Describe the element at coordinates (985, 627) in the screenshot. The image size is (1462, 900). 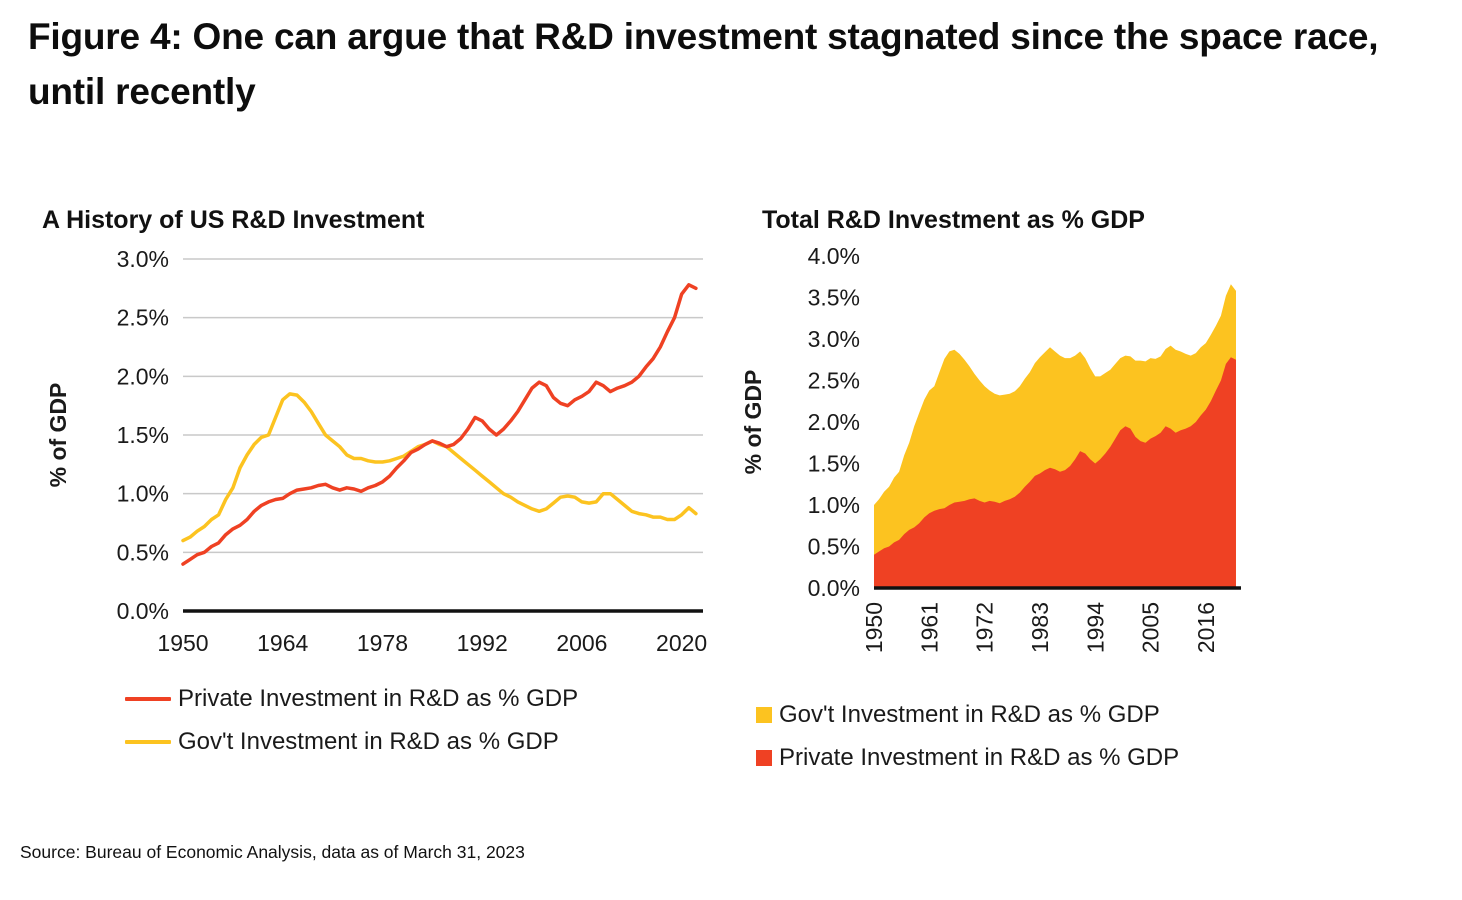
I see `svg-text: 1972` at that location.